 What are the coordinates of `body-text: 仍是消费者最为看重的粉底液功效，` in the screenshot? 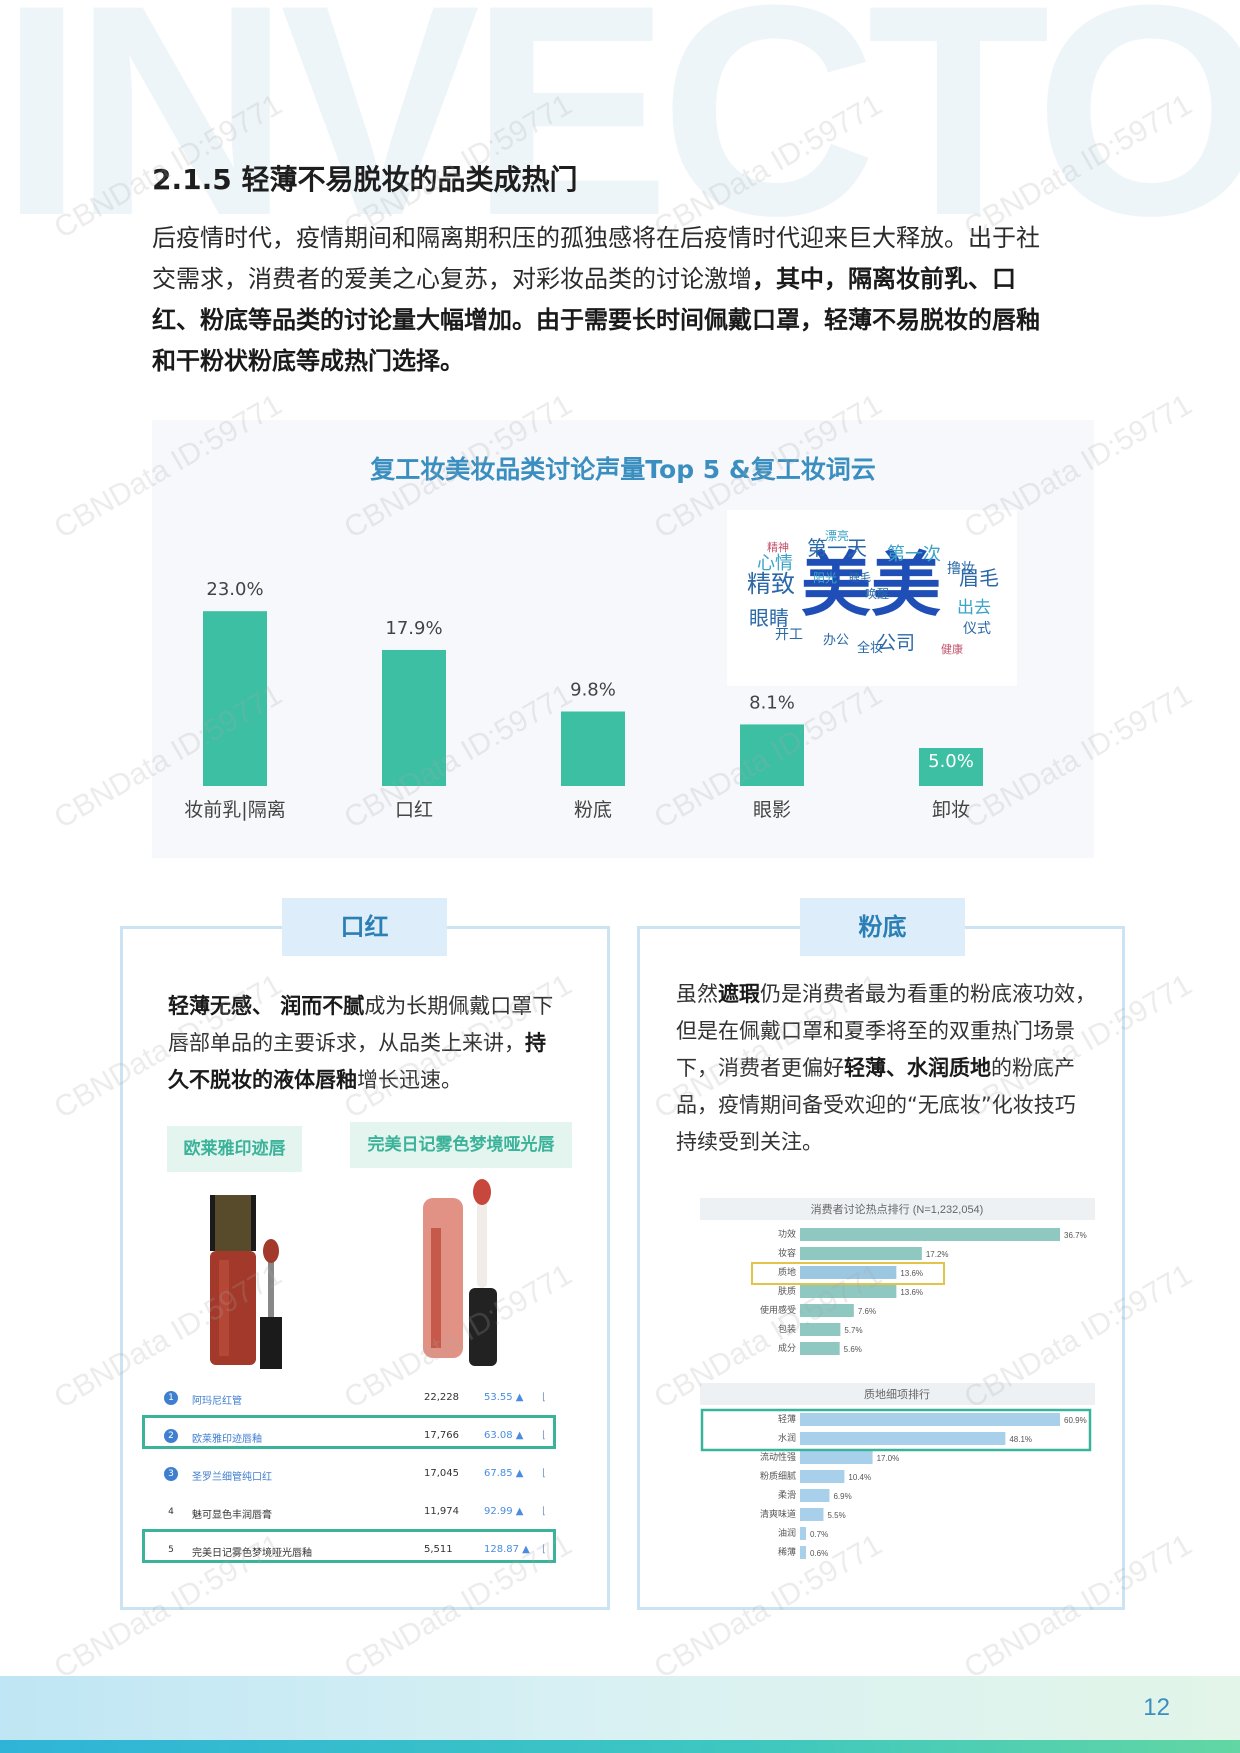 It's located at (928, 994).